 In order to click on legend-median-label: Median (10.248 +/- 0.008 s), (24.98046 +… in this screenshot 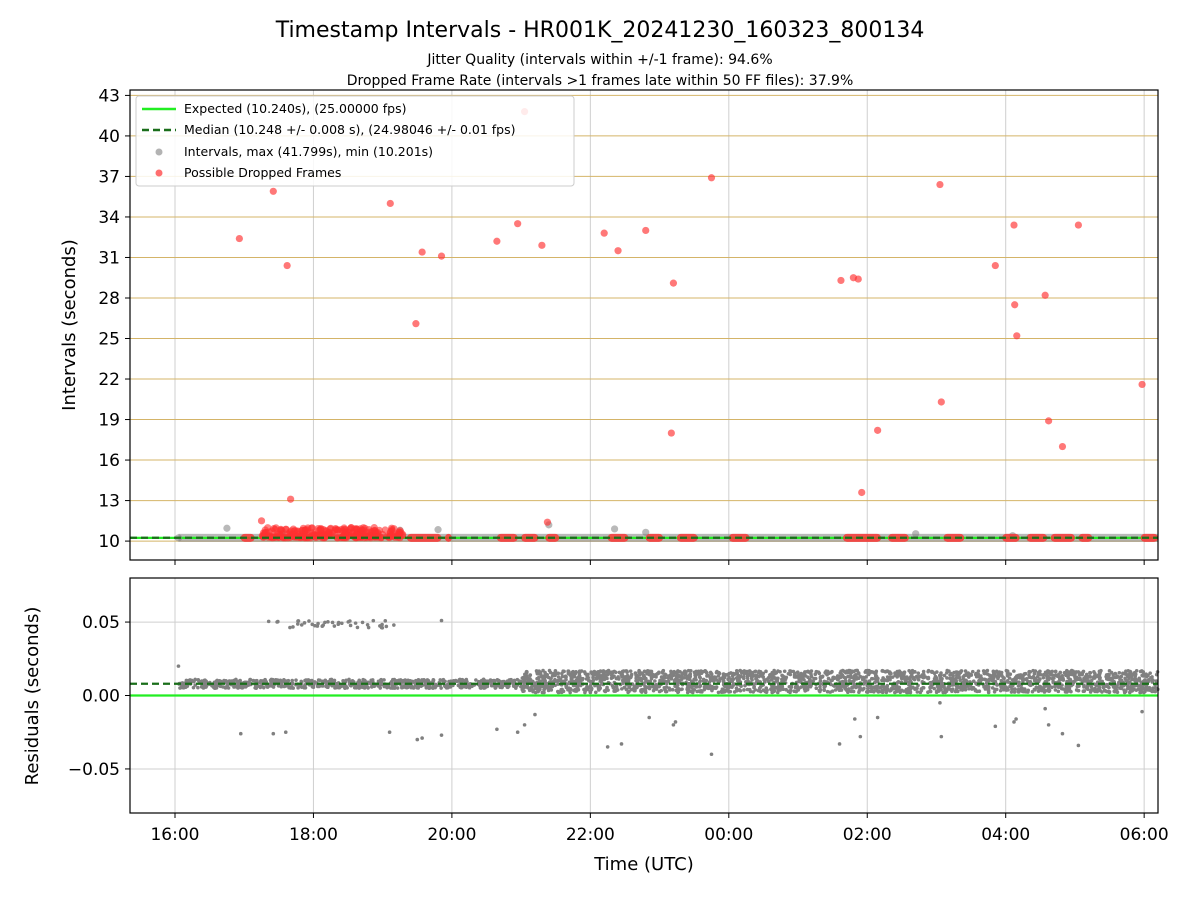, I will do `click(349, 129)`.